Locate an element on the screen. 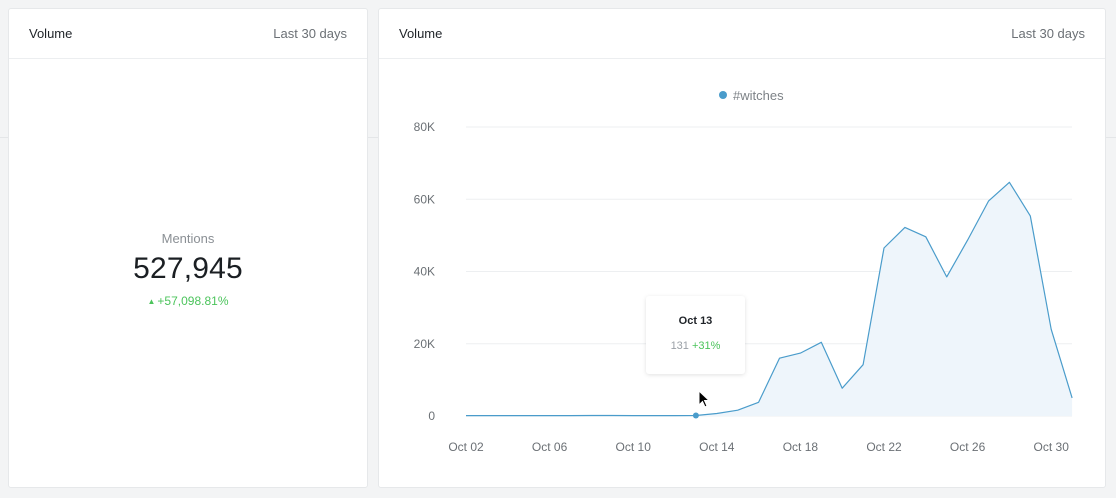 This screenshot has height=498, width=1116. kpi-change: ▲ +57,098.81% is located at coordinates (188, 301).